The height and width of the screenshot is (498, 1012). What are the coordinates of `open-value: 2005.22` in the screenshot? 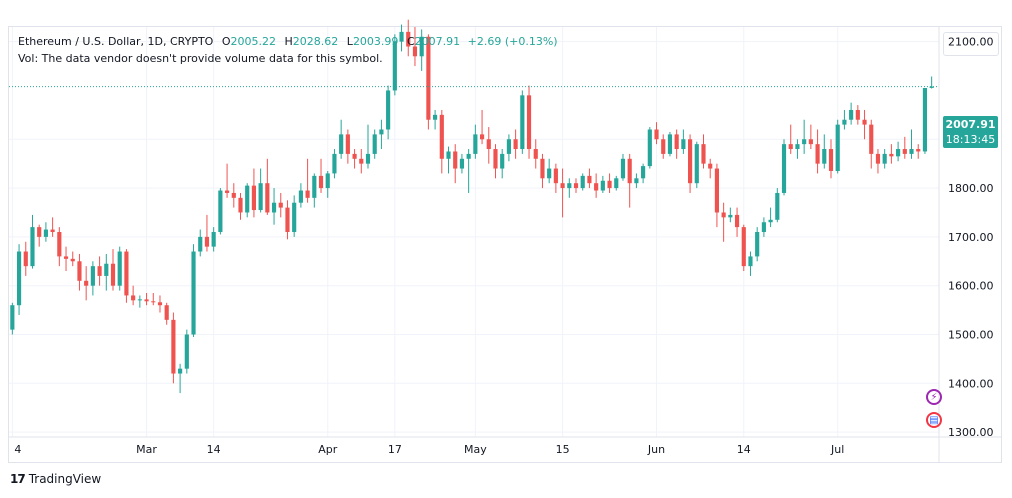 It's located at (253, 41).